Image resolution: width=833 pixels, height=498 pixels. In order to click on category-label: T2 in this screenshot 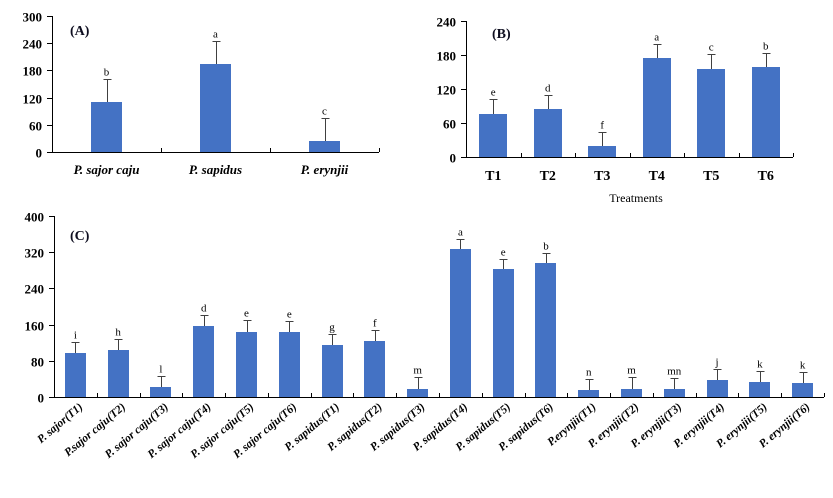, I will do `click(548, 176)`.